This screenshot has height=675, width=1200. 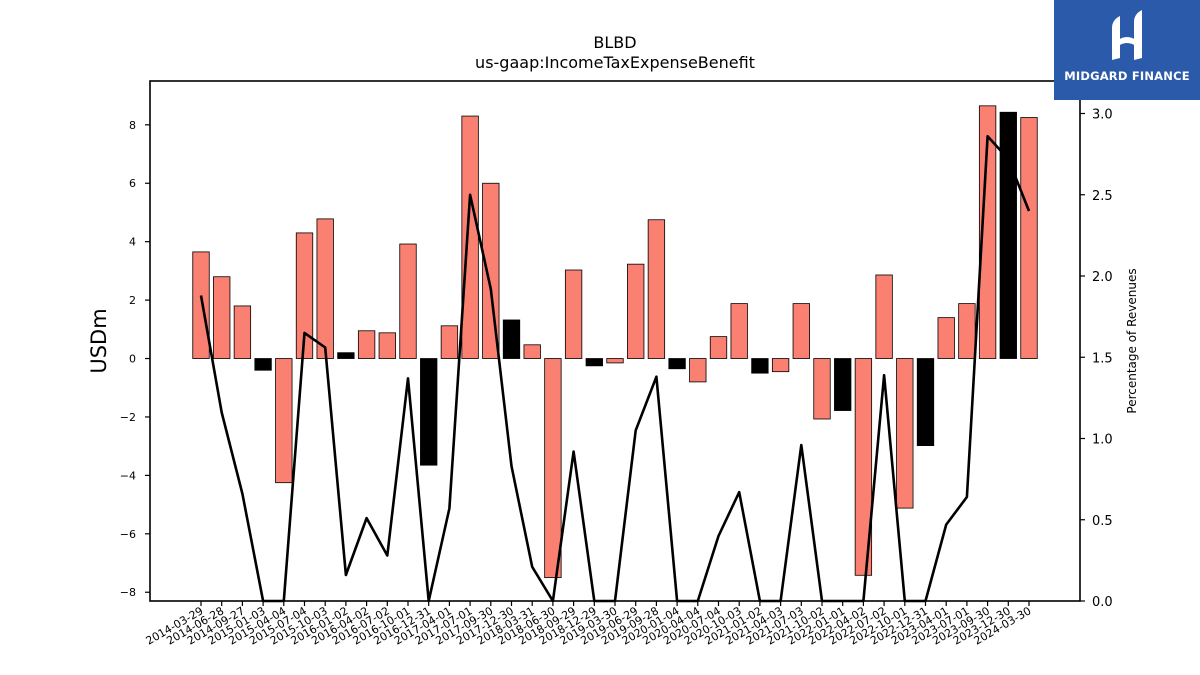 What do you see at coordinates (128, 417) in the screenshot?
I see `y-tick-label: −2` at bounding box center [128, 417].